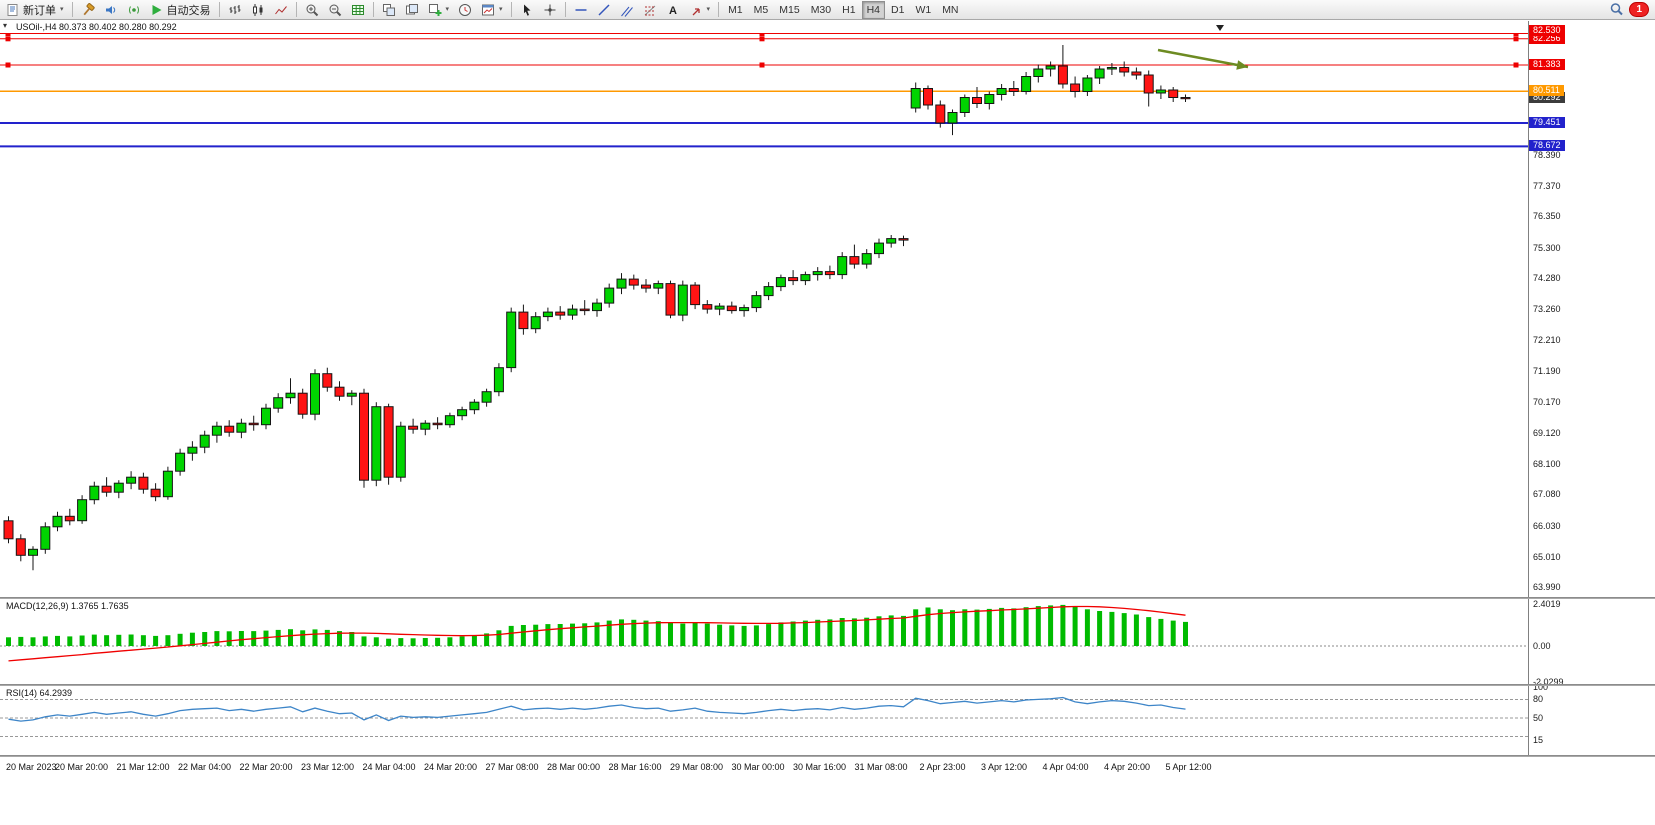  What do you see at coordinates (897, 10) in the screenshot?
I see `timeframe-d1-button: D1` at bounding box center [897, 10].